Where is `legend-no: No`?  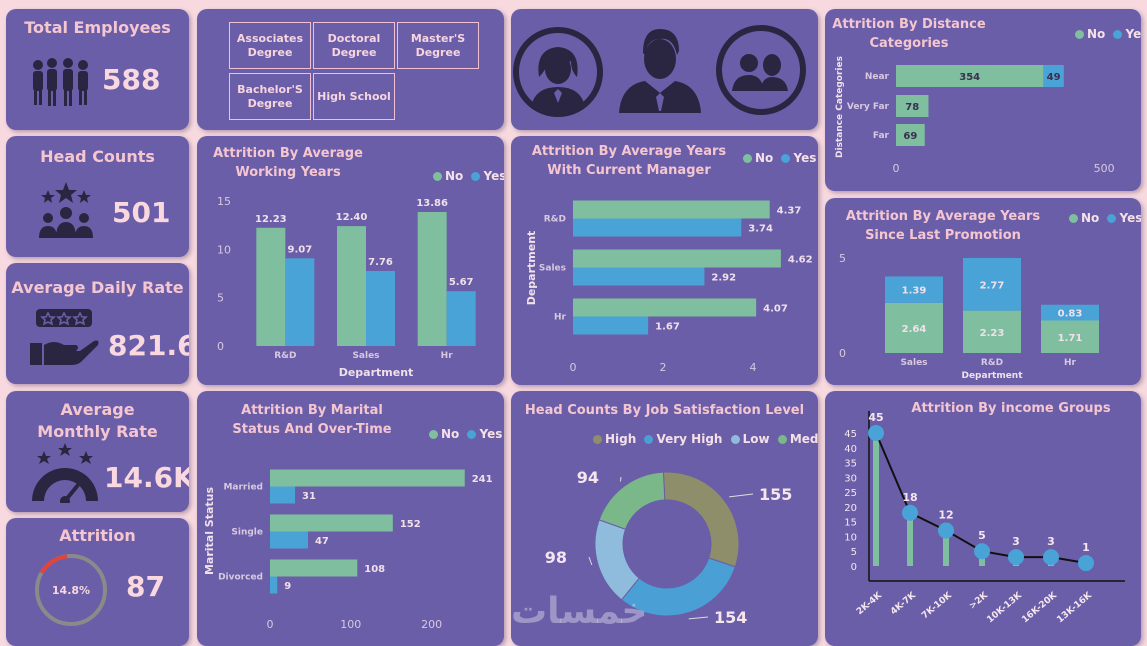
legend-no: No is located at coordinates (1090, 218).